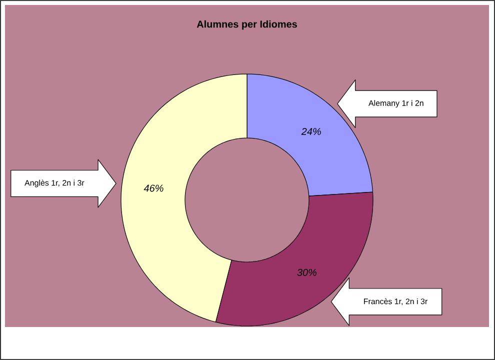 The image size is (495, 360). I want to click on data-label: 30%, so click(306, 272).